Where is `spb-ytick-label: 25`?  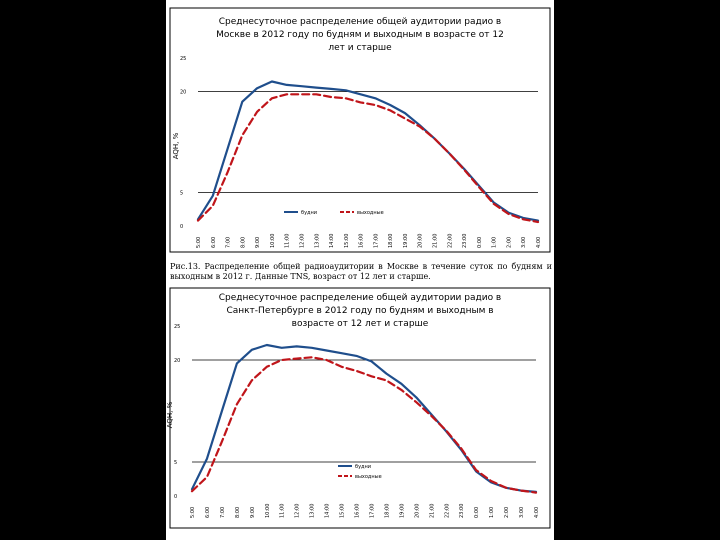 spb-ytick-label: 25 is located at coordinates (177, 327).